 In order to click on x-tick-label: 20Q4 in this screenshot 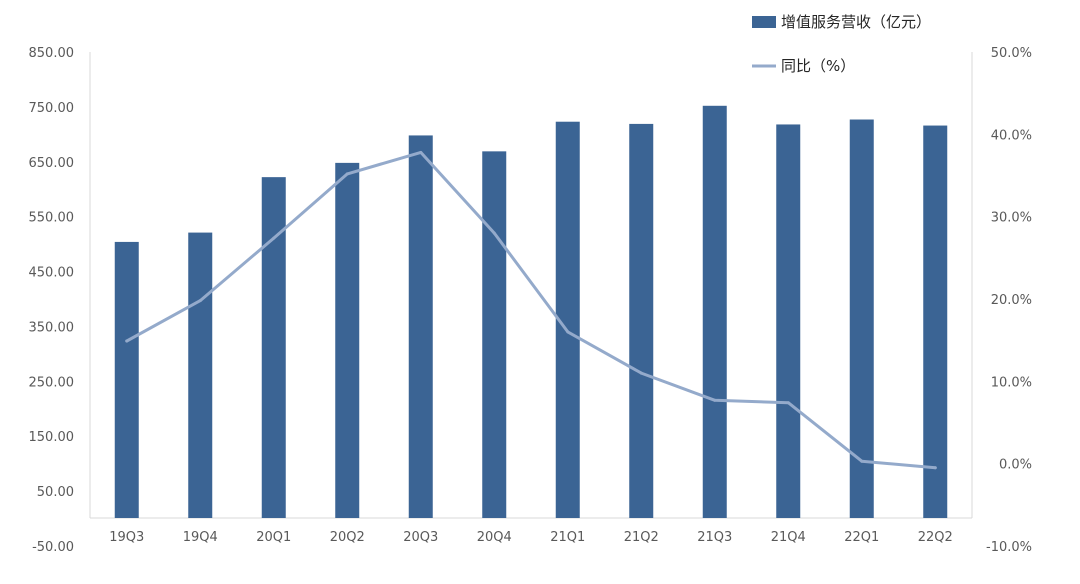, I will do `click(494, 537)`.